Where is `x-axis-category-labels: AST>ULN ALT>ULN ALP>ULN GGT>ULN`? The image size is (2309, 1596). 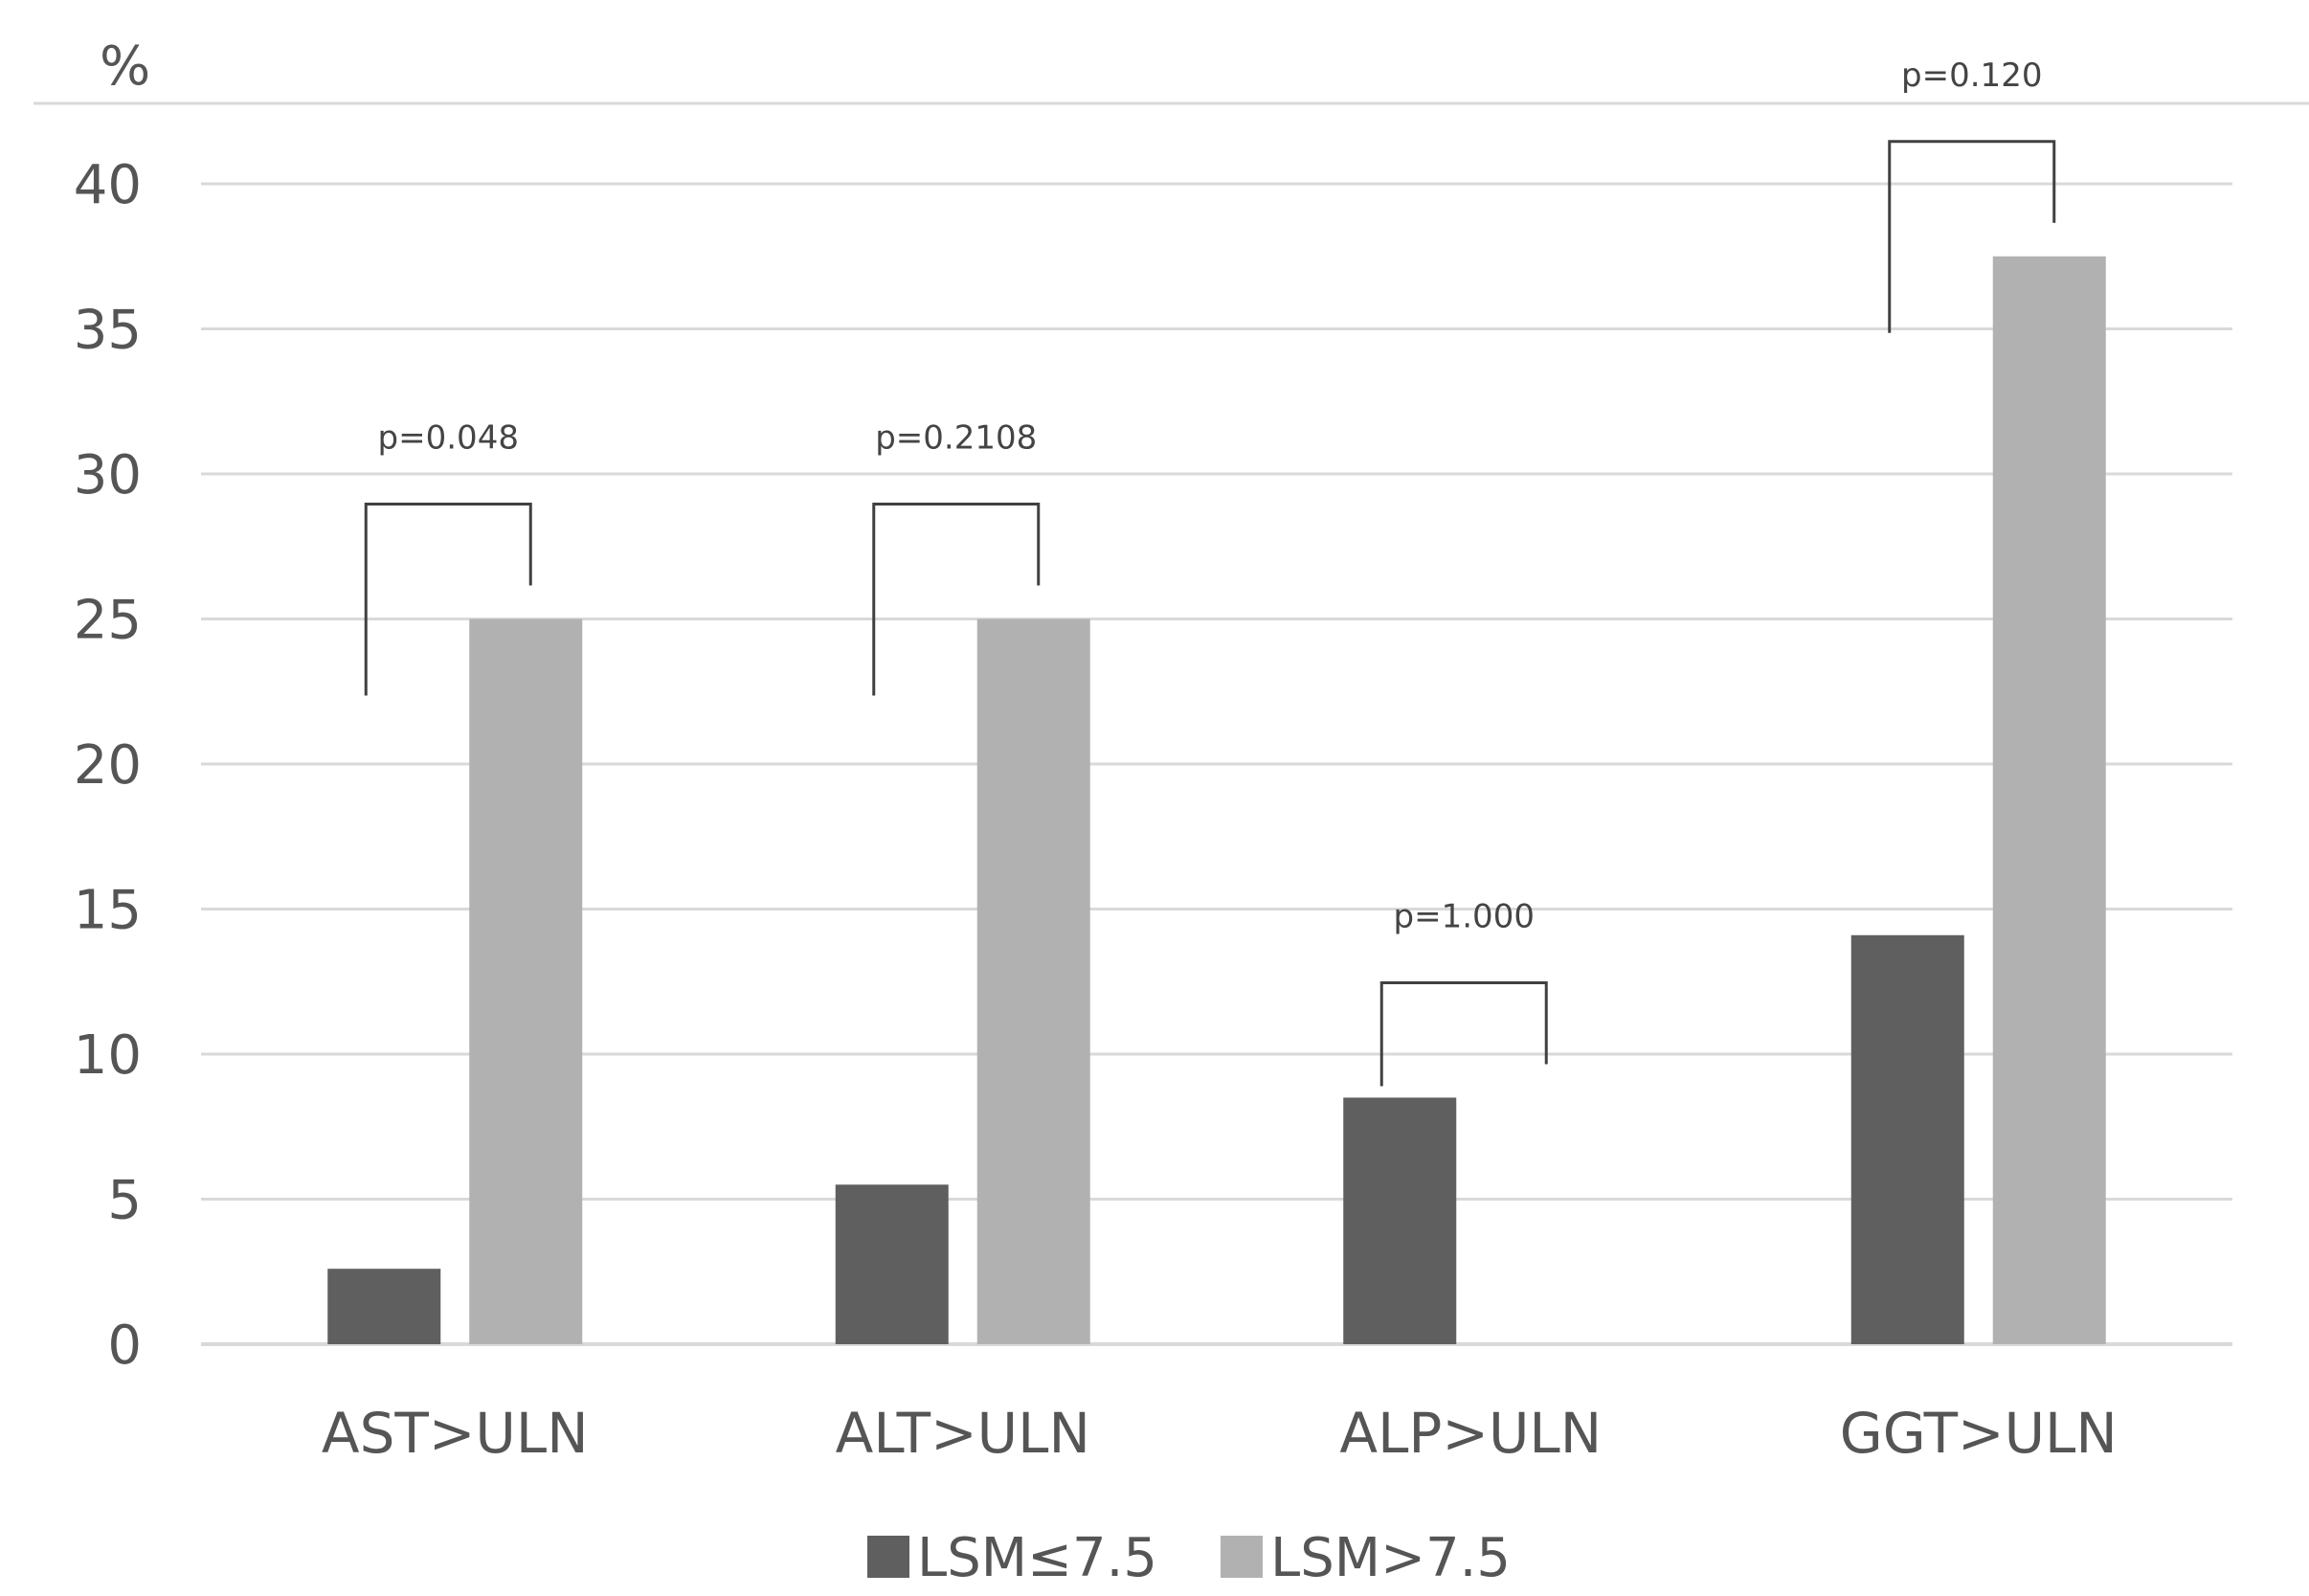
x-axis-category-labels: AST>ULN ALT>ULN ALP>ULN GGT>ULN is located at coordinates (1220, 1433).